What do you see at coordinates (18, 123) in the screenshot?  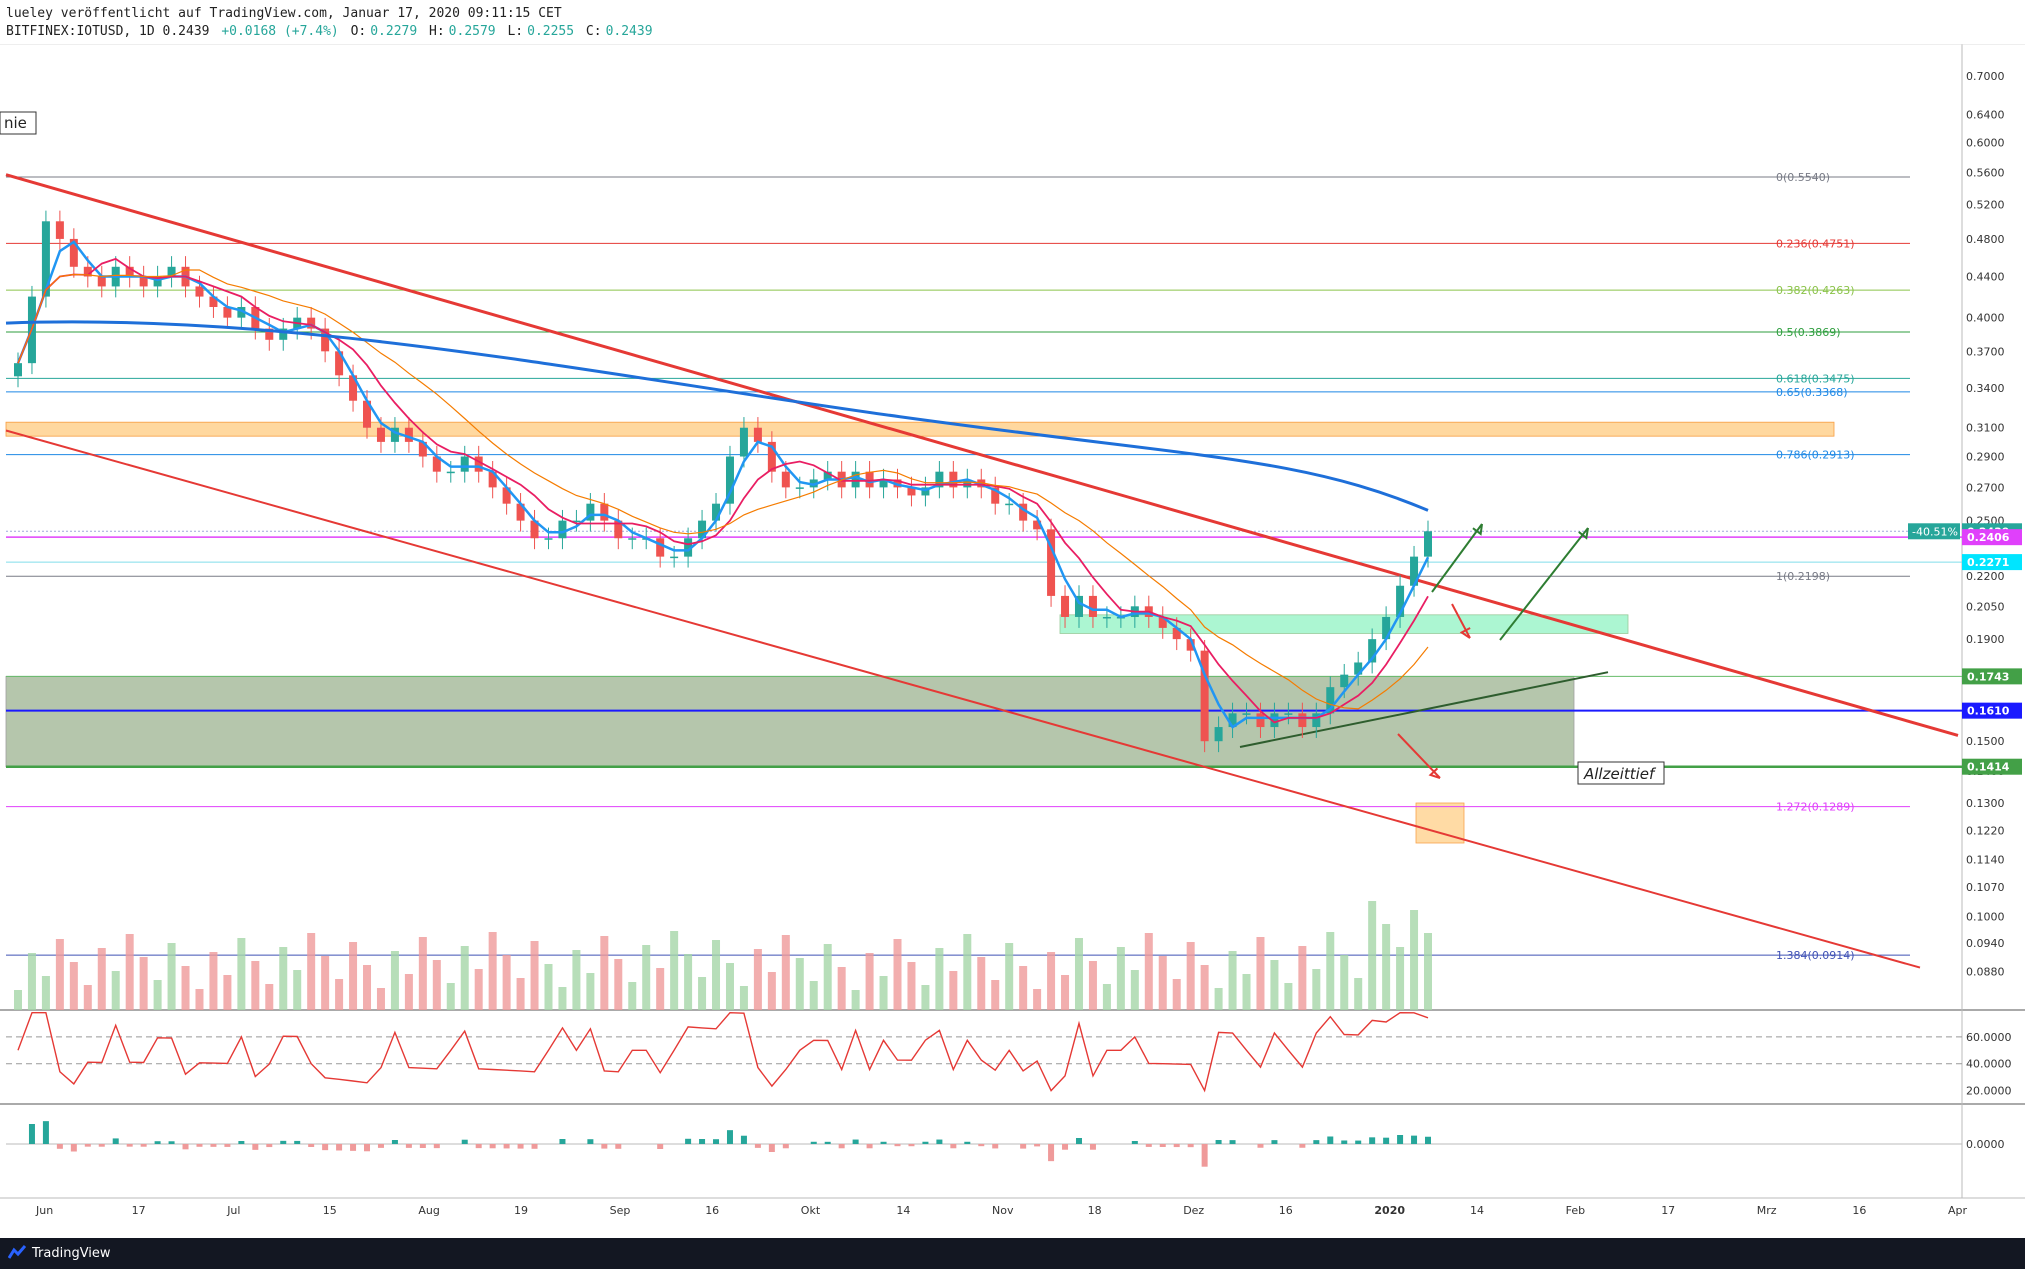 I see `top-left-label-box` at bounding box center [18, 123].